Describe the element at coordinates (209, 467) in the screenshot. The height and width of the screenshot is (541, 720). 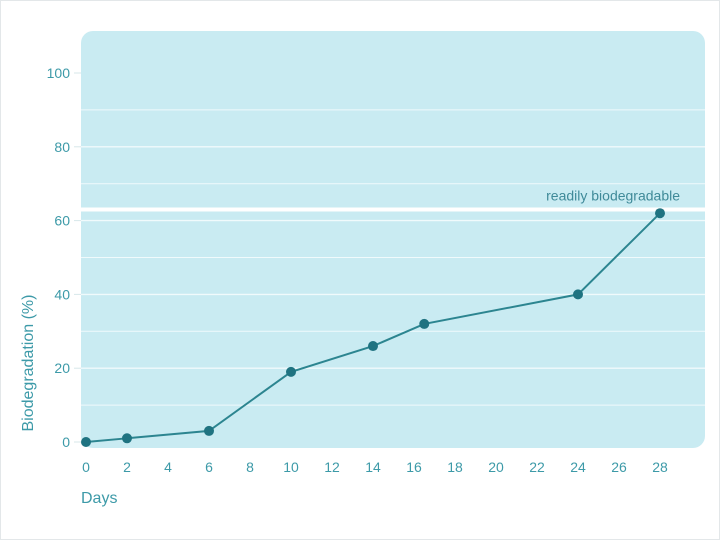
I see `x-tick-label: 6` at that location.